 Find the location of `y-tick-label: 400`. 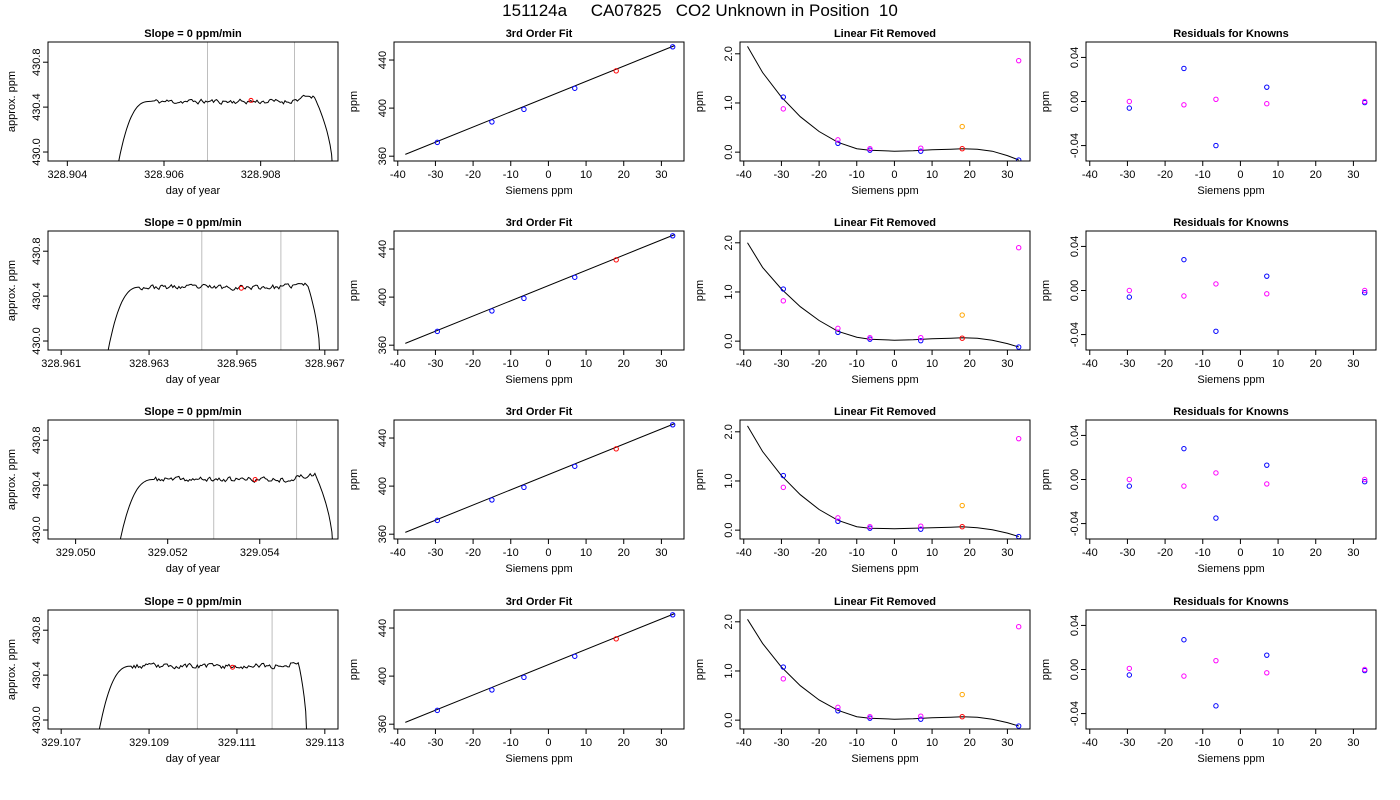

y-tick-label: 400 is located at coordinates (383, 108).